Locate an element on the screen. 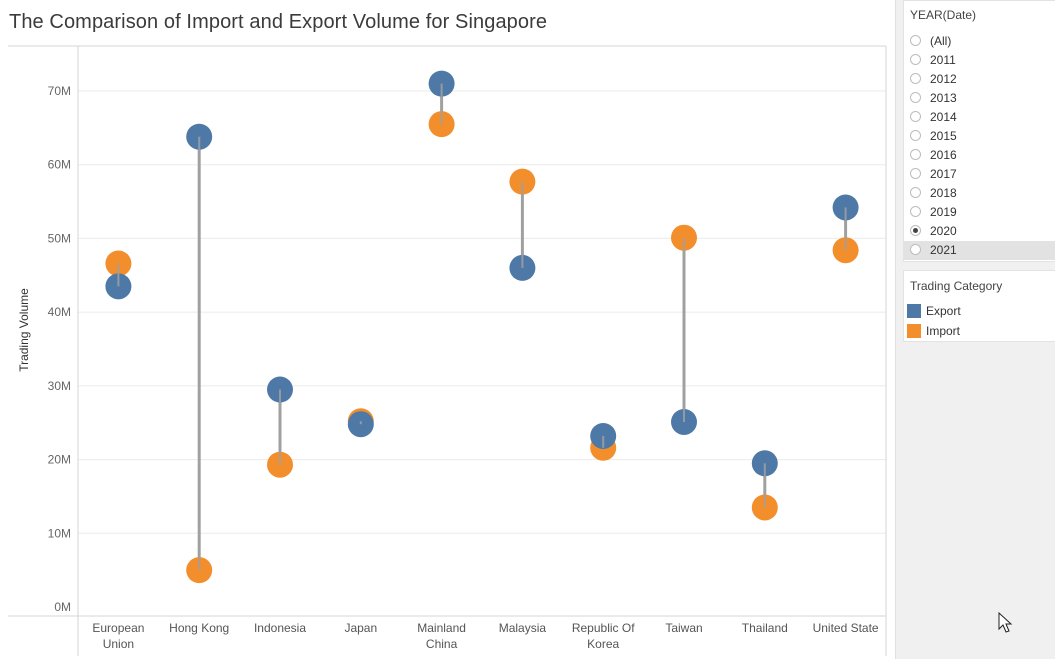 The image size is (1055, 659). x-category-label: Thailand is located at coordinates (765, 628).